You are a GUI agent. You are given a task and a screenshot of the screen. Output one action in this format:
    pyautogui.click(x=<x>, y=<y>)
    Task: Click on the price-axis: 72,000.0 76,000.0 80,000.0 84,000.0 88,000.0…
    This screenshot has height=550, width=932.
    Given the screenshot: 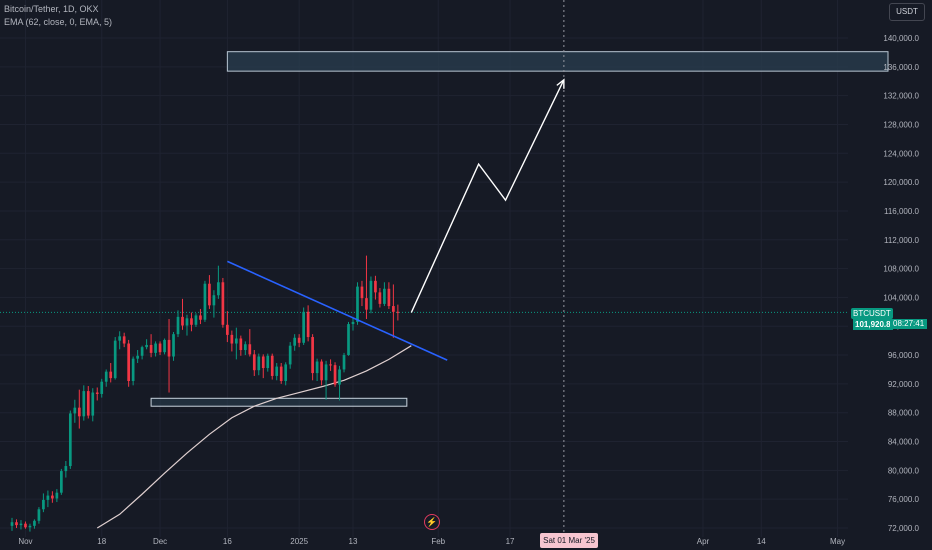 What is the action you would take?
    pyautogui.click(x=901, y=283)
    